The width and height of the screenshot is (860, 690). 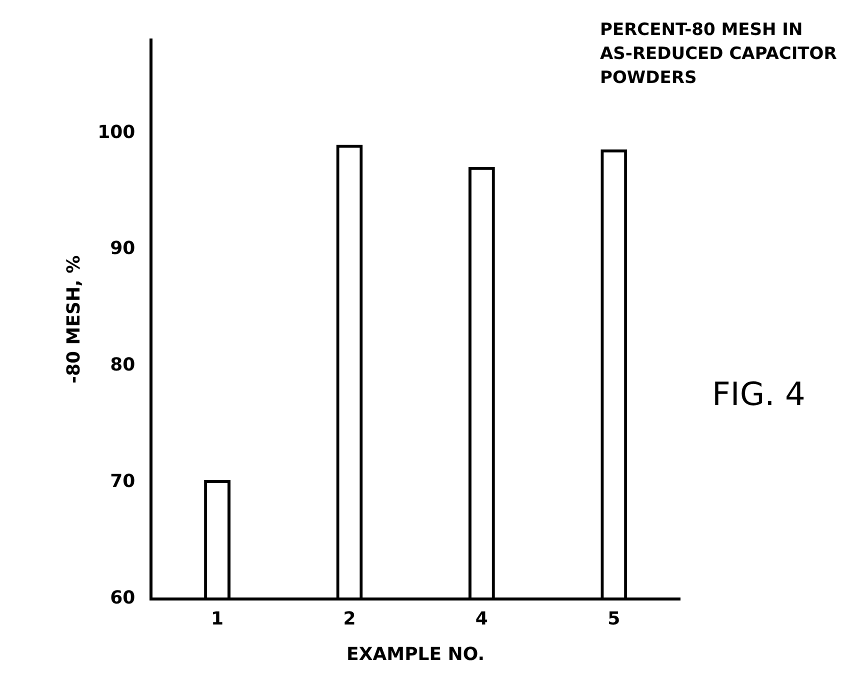 I want to click on x-tick-label: 5, so click(x=614, y=619).